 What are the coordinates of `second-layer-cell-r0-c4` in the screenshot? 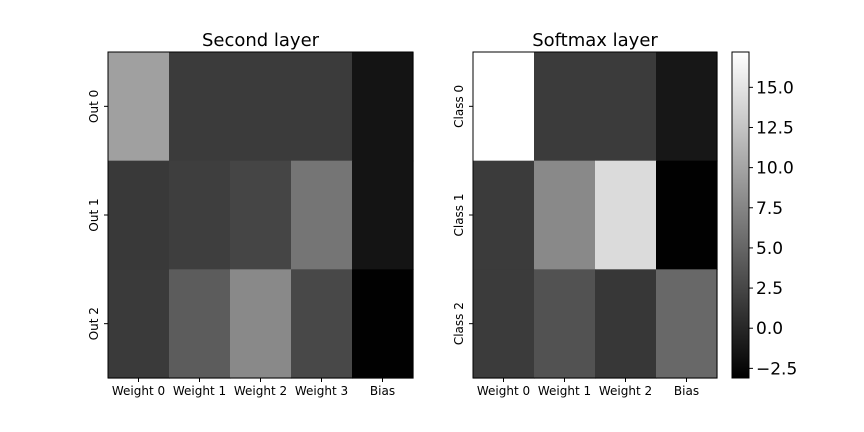 It's located at (383, 107).